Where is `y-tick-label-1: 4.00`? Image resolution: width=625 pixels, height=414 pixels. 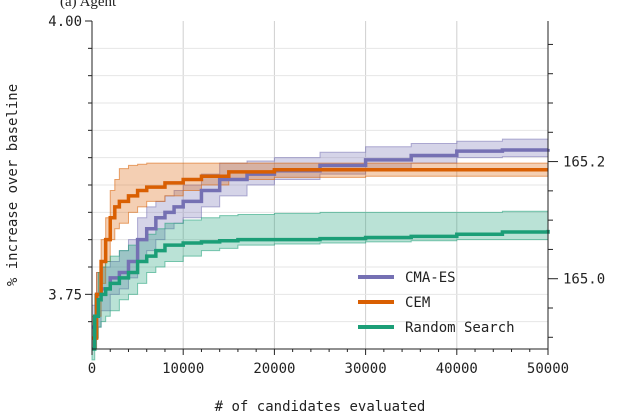 y-tick-label-1: 4.00 is located at coordinates (65, 22).